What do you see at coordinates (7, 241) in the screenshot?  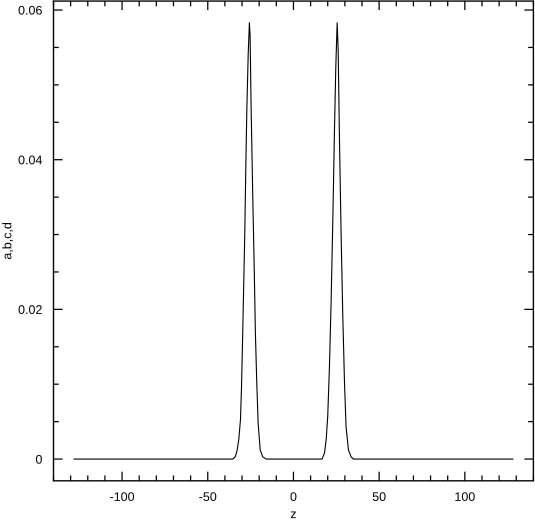 I see `y-axis-title: a,b,c,d` at bounding box center [7, 241].